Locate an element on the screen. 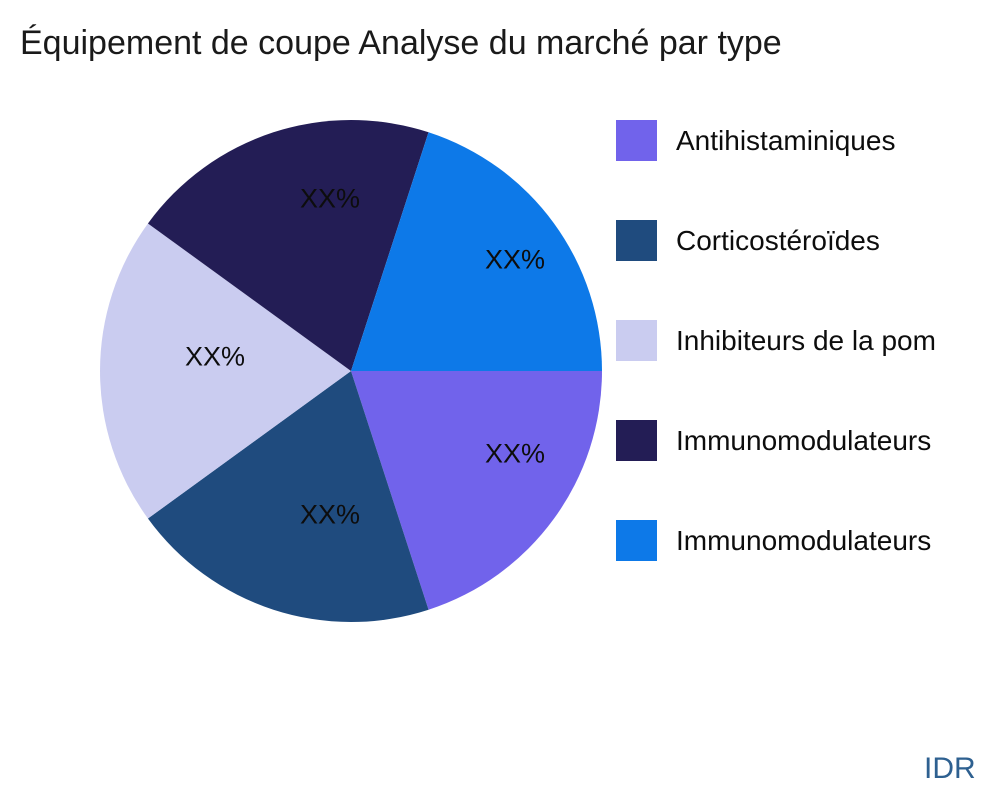 The width and height of the screenshot is (1000, 800). legend-item: Antihistaminiques is located at coordinates (755, 140).